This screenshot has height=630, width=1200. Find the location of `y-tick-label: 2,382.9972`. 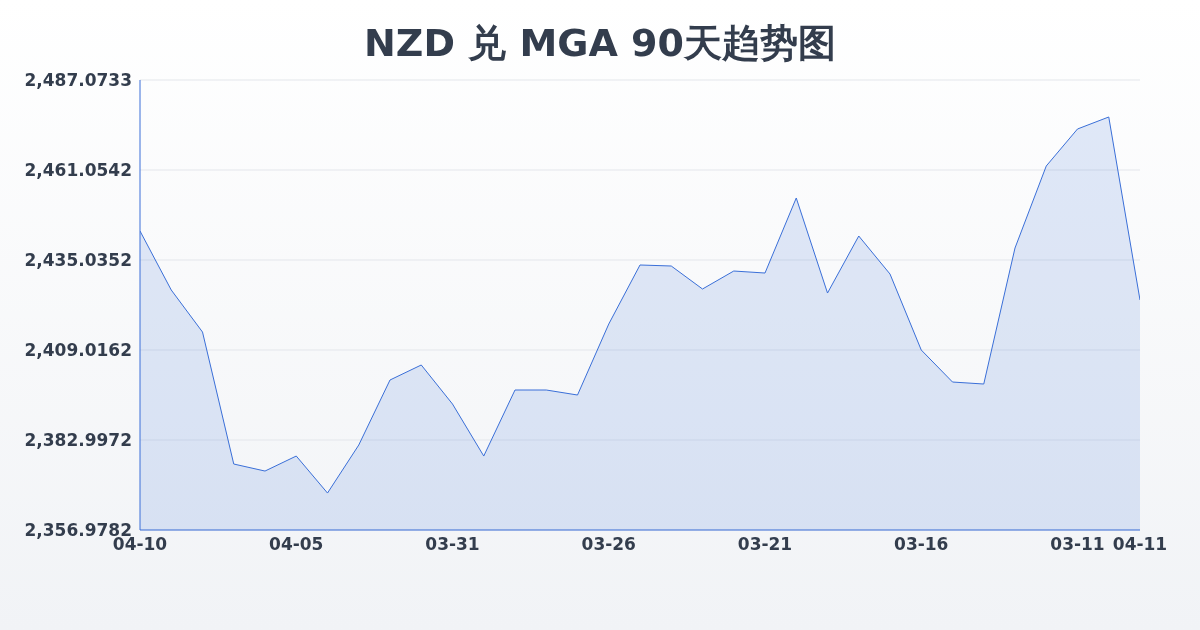

y-tick-label: 2,382.9972 is located at coordinates (78, 440).